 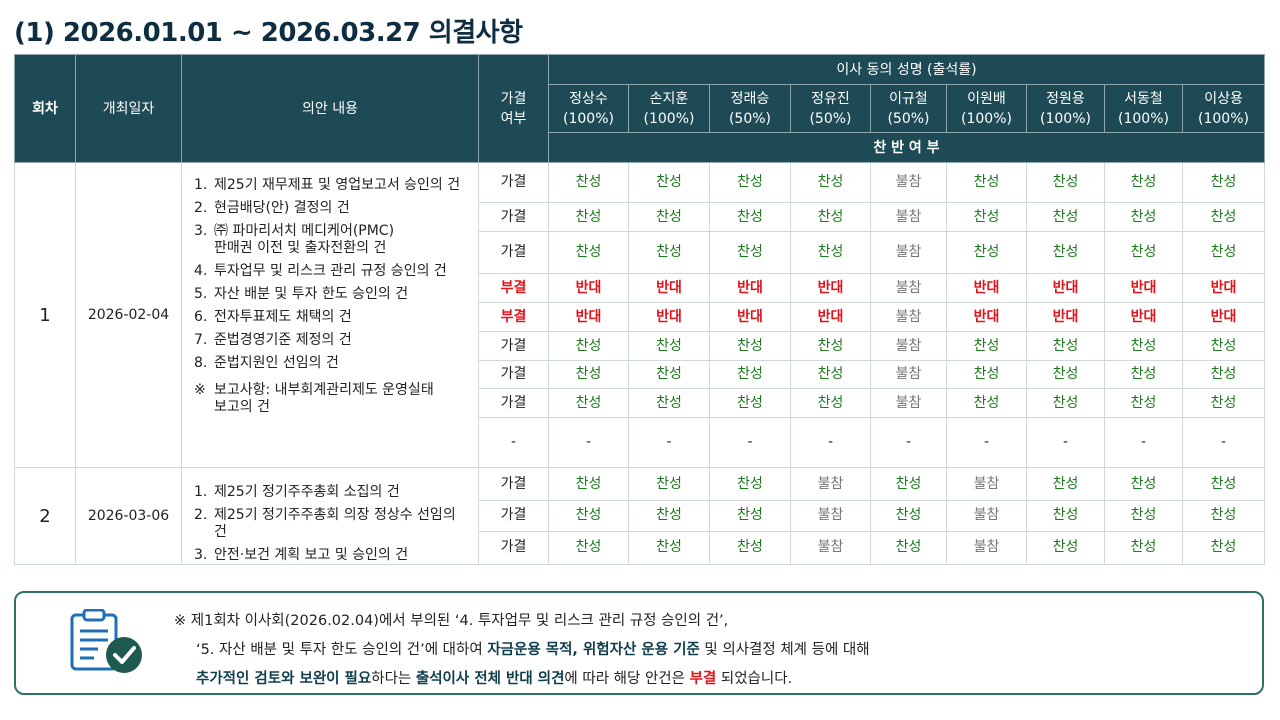 I want to click on agenda-text: 투자업무 및 리스크 관리 규정 승인의 건, so click(x=343, y=271).